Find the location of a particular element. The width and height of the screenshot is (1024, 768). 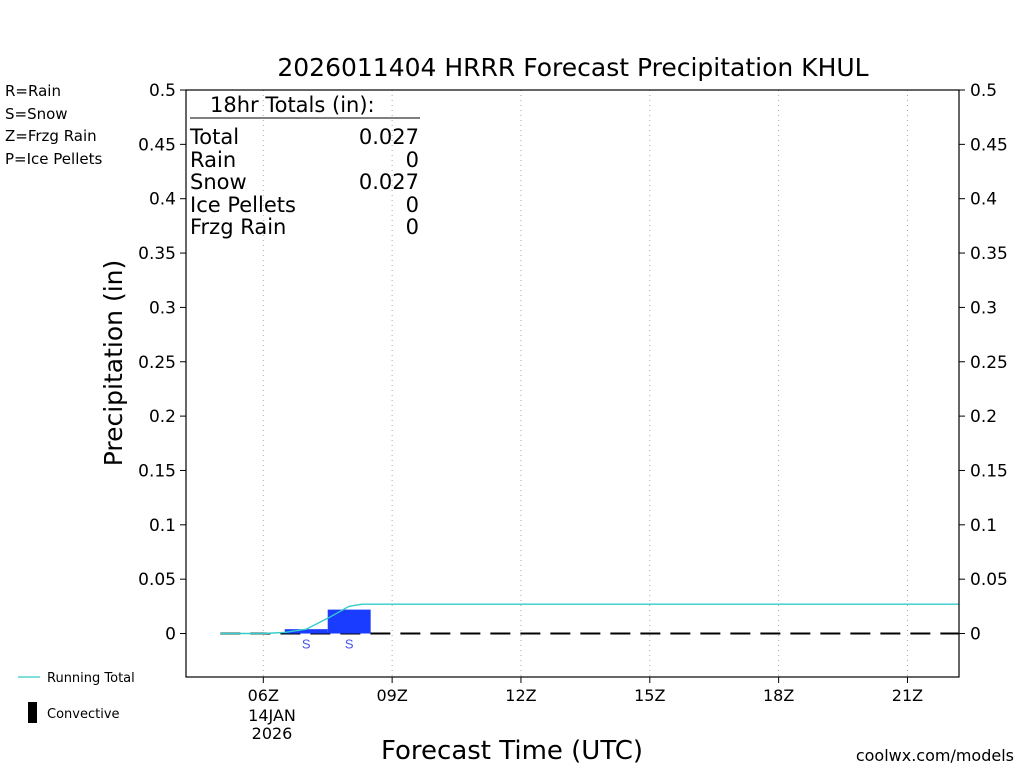

y-tick-label-left: 0.25 is located at coordinates (157, 363).